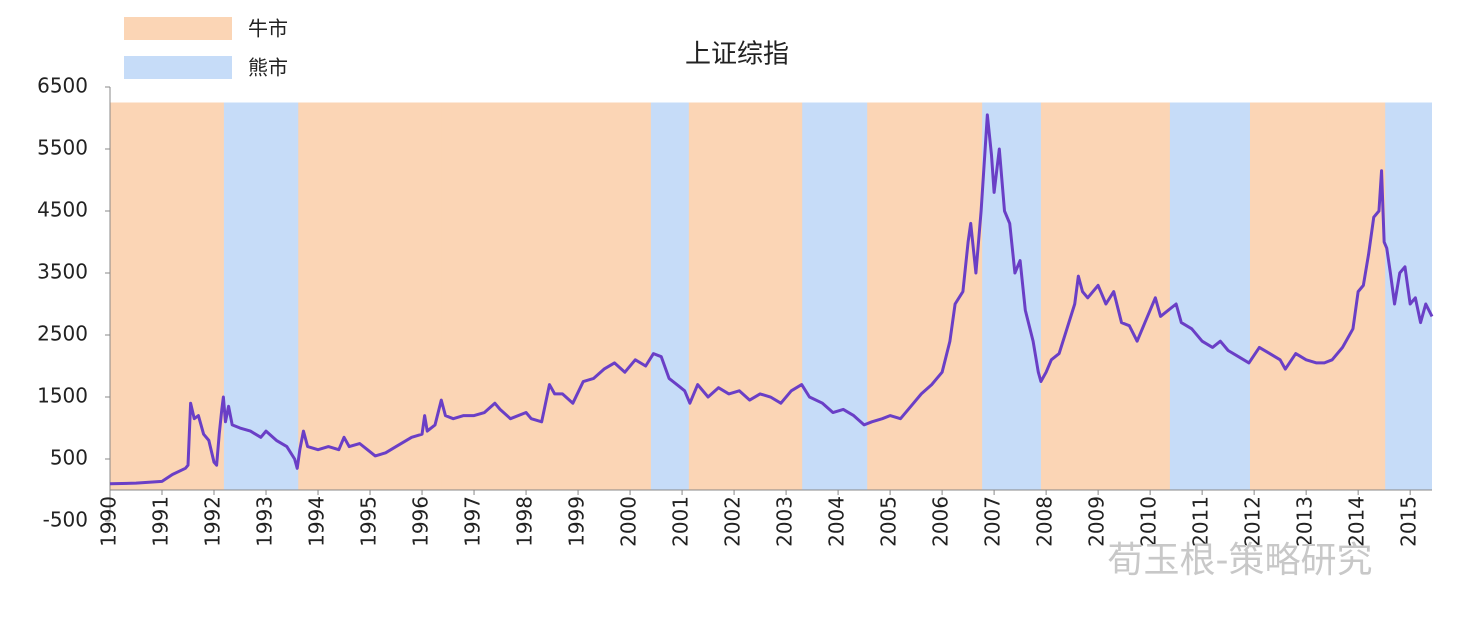  What do you see at coordinates (62, 210) in the screenshot?
I see `y-tick-label: 4500` at bounding box center [62, 210].